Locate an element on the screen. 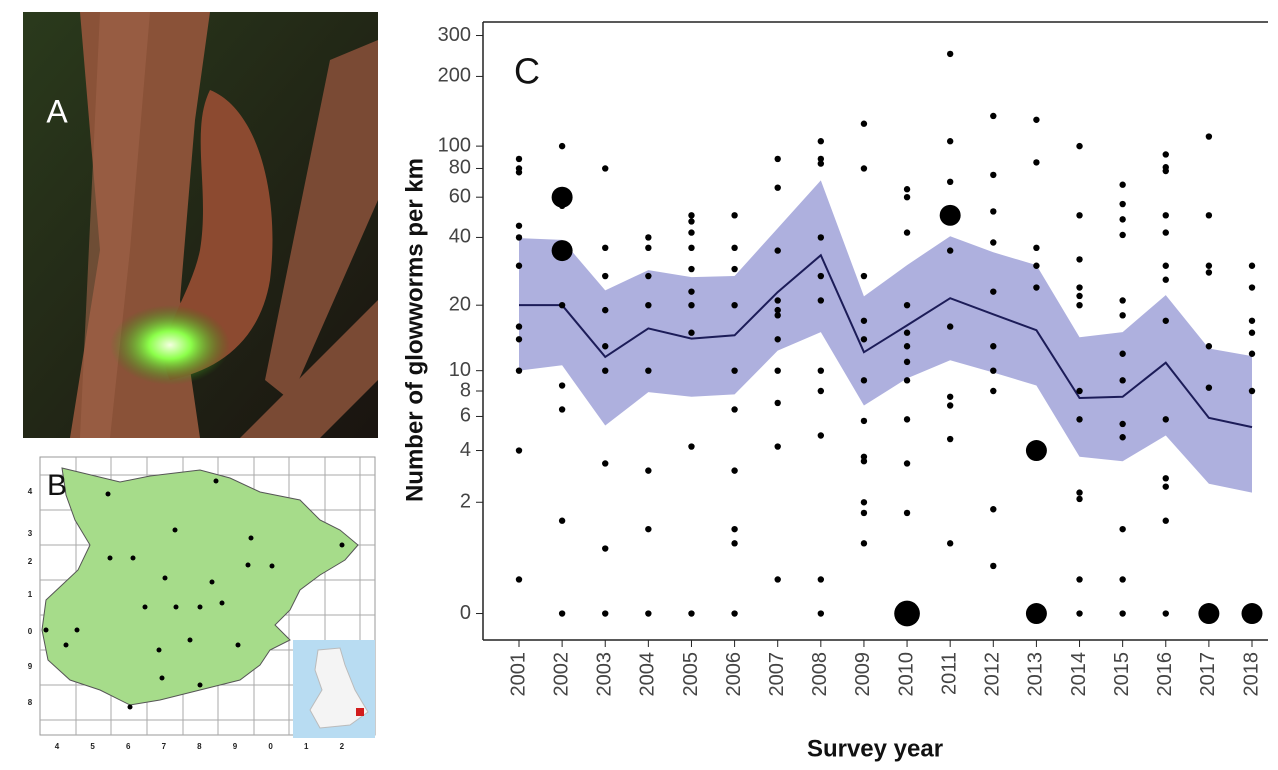 This screenshot has width=1278, height=770. y-tick-label: 300 is located at coordinates (454, 35).